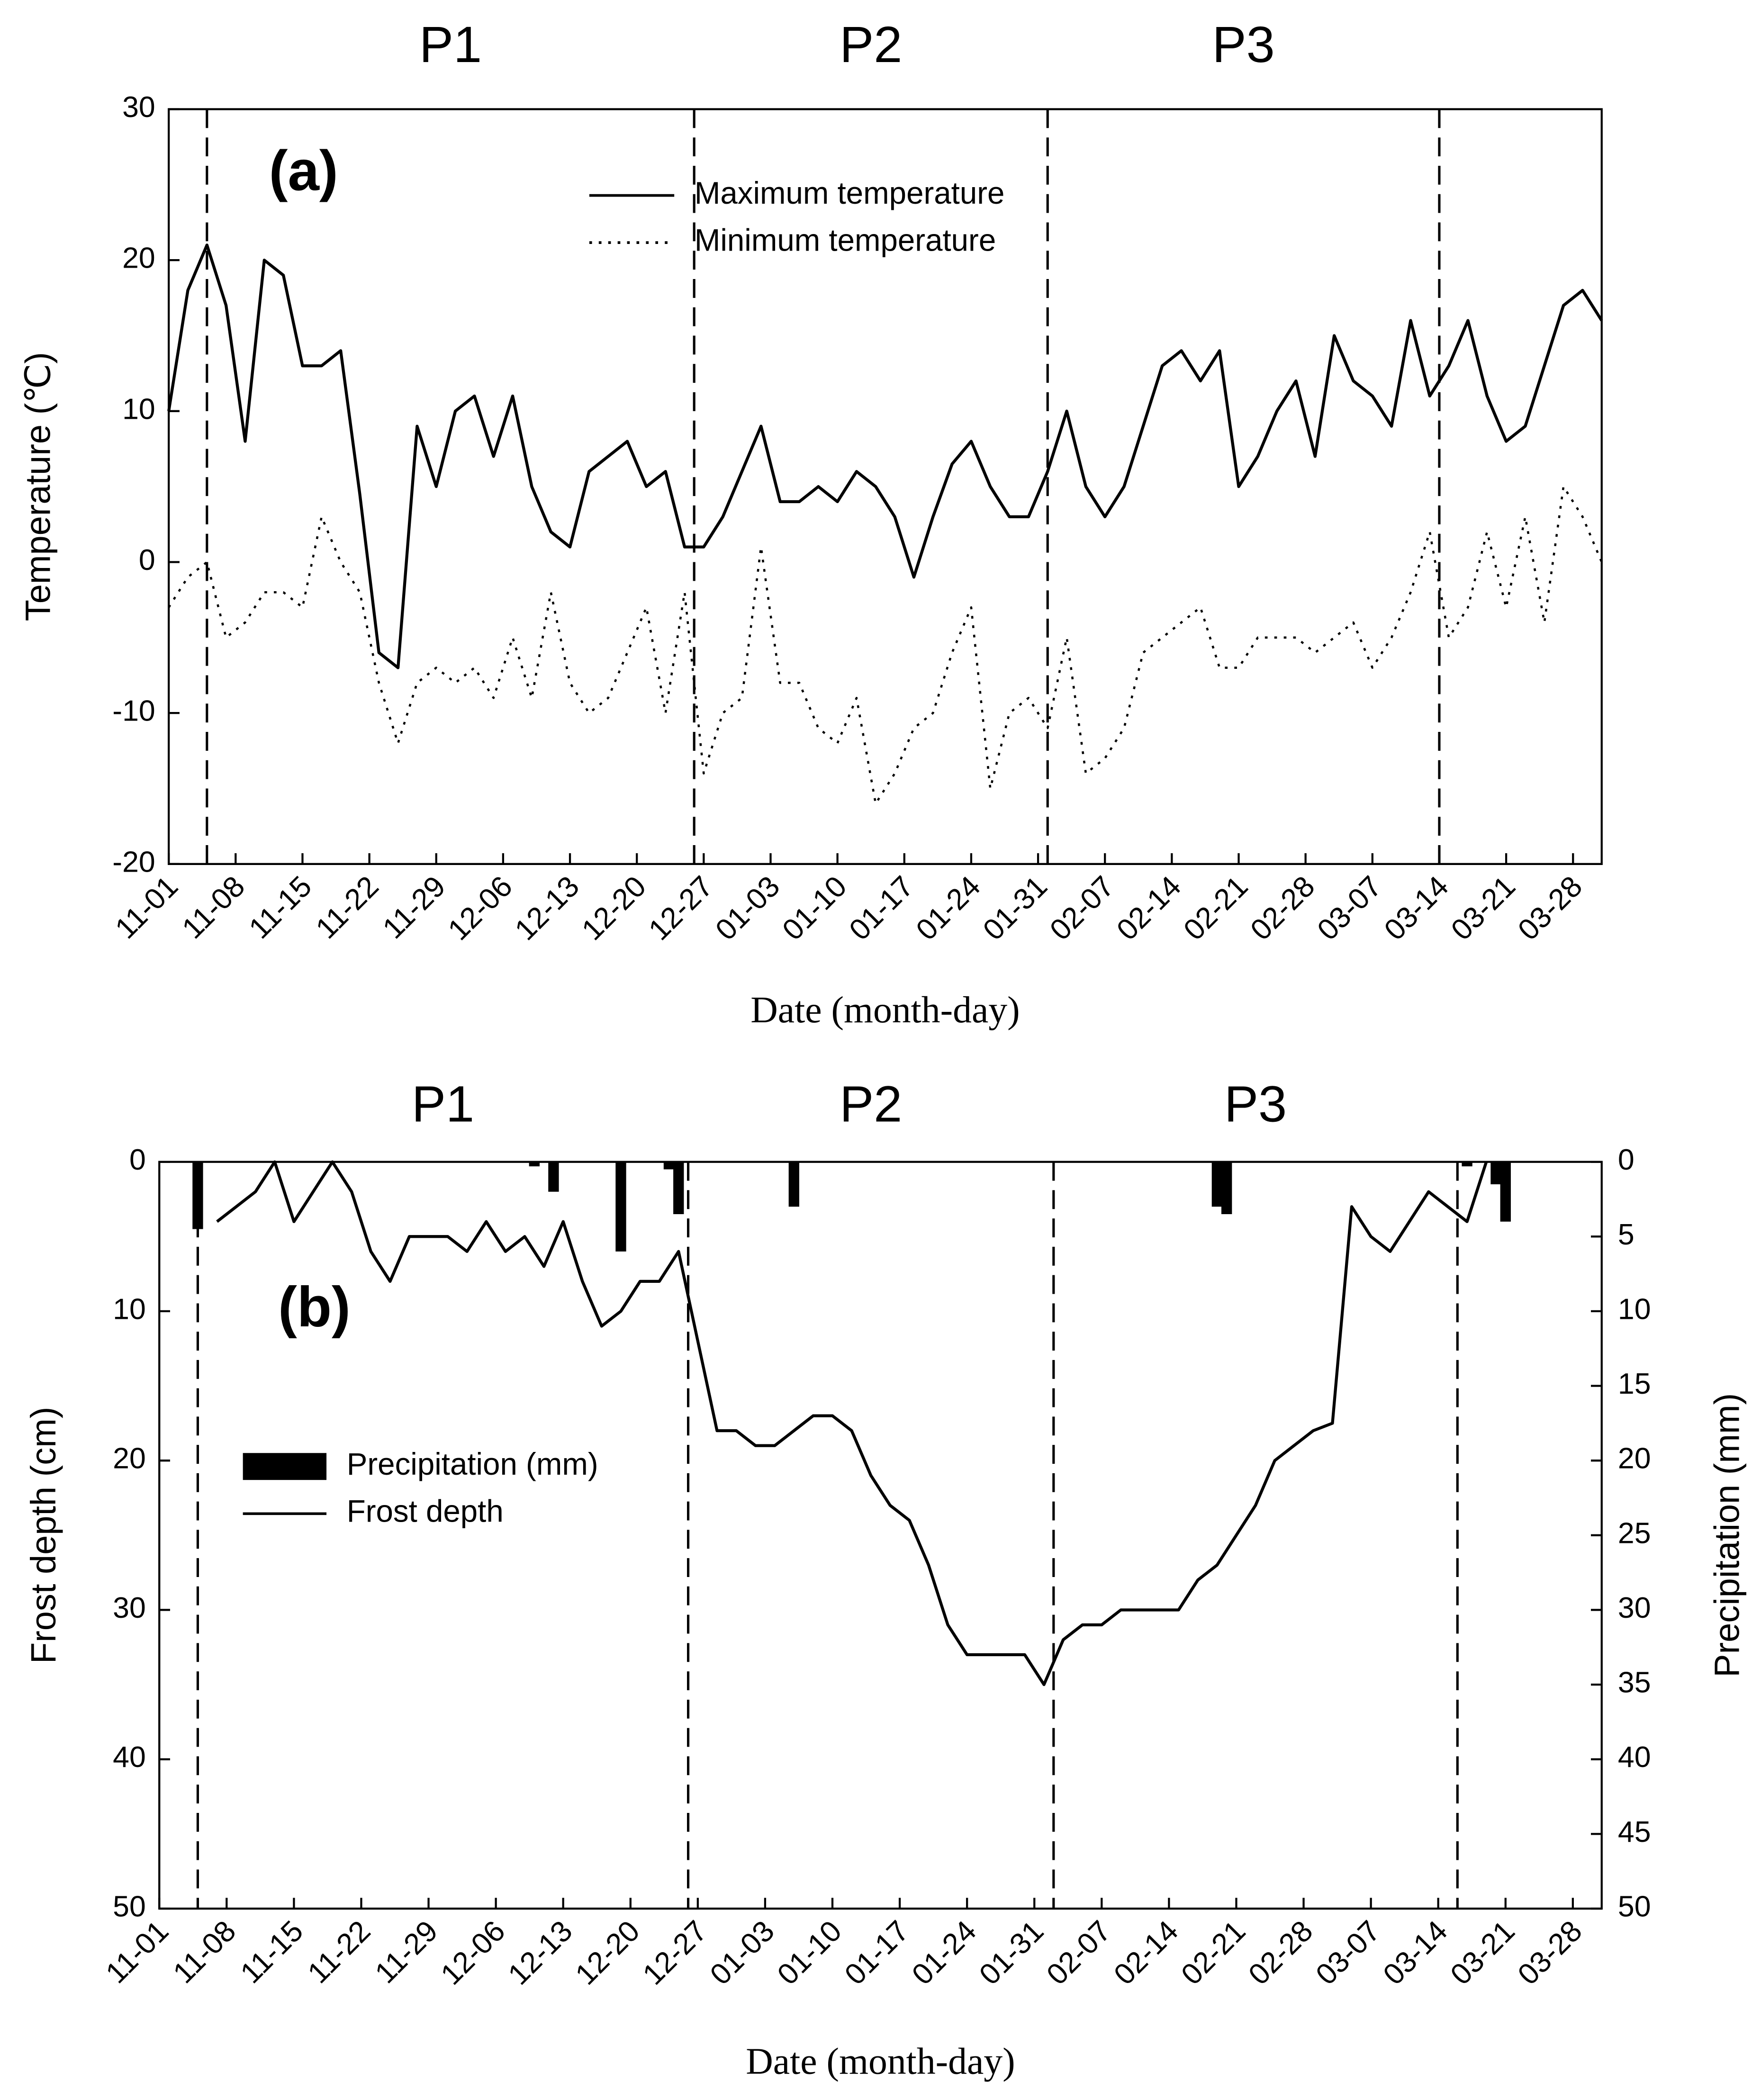 The height and width of the screenshot is (2100, 1761). I want to click on y-axis-title: Frost depth (cm), so click(43, 1535).